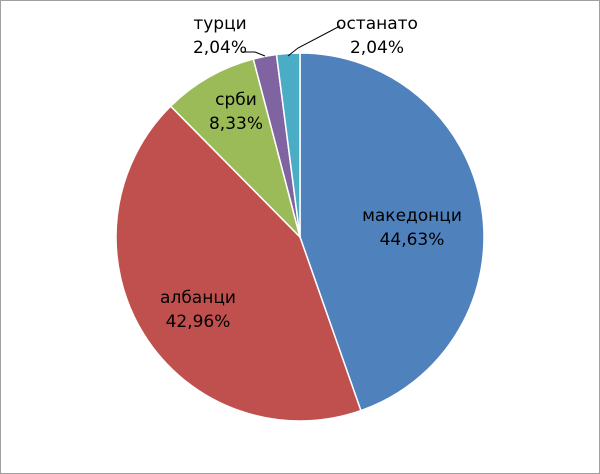  Describe the element at coordinates (198, 298) in the screenshot. I see `category-label: албанци` at that location.